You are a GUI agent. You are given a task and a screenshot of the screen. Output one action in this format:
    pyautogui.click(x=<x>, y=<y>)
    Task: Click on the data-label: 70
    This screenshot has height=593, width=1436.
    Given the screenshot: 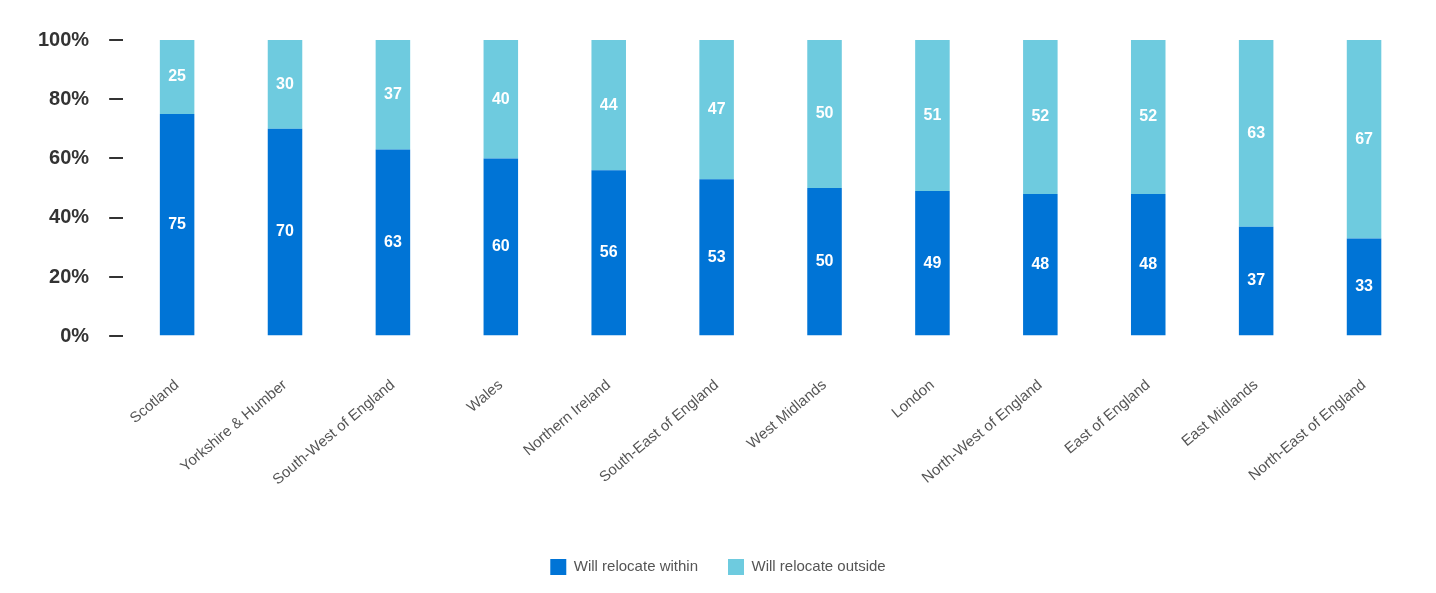 What is the action you would take?
    pyautogui.click(x=285, y=231)
    